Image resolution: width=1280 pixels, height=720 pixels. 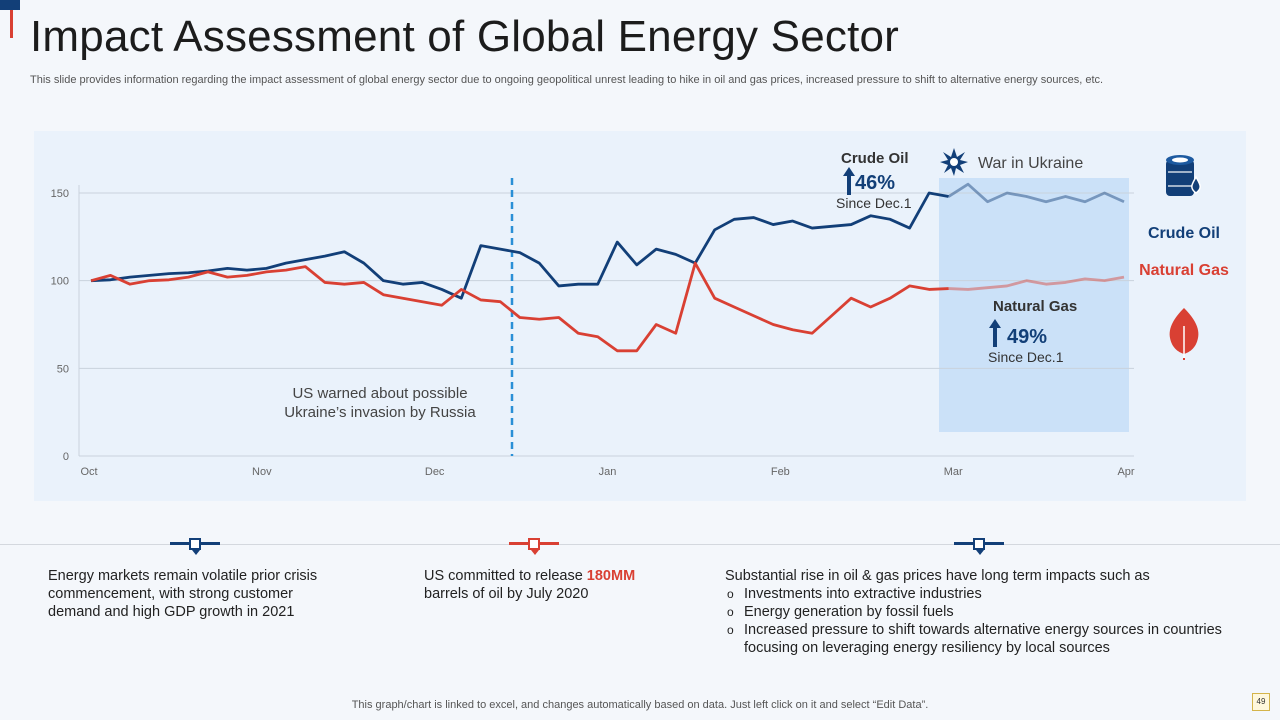 I want to click on natural-gas-line-highlight, so click(x=1036, y=283).